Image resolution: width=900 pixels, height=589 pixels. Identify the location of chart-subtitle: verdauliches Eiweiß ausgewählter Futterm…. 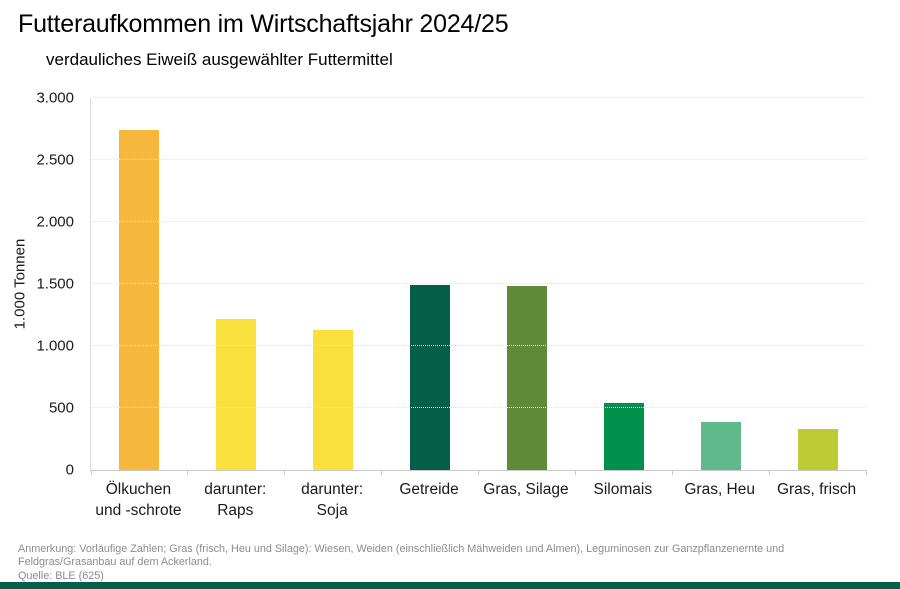
(219, 59).